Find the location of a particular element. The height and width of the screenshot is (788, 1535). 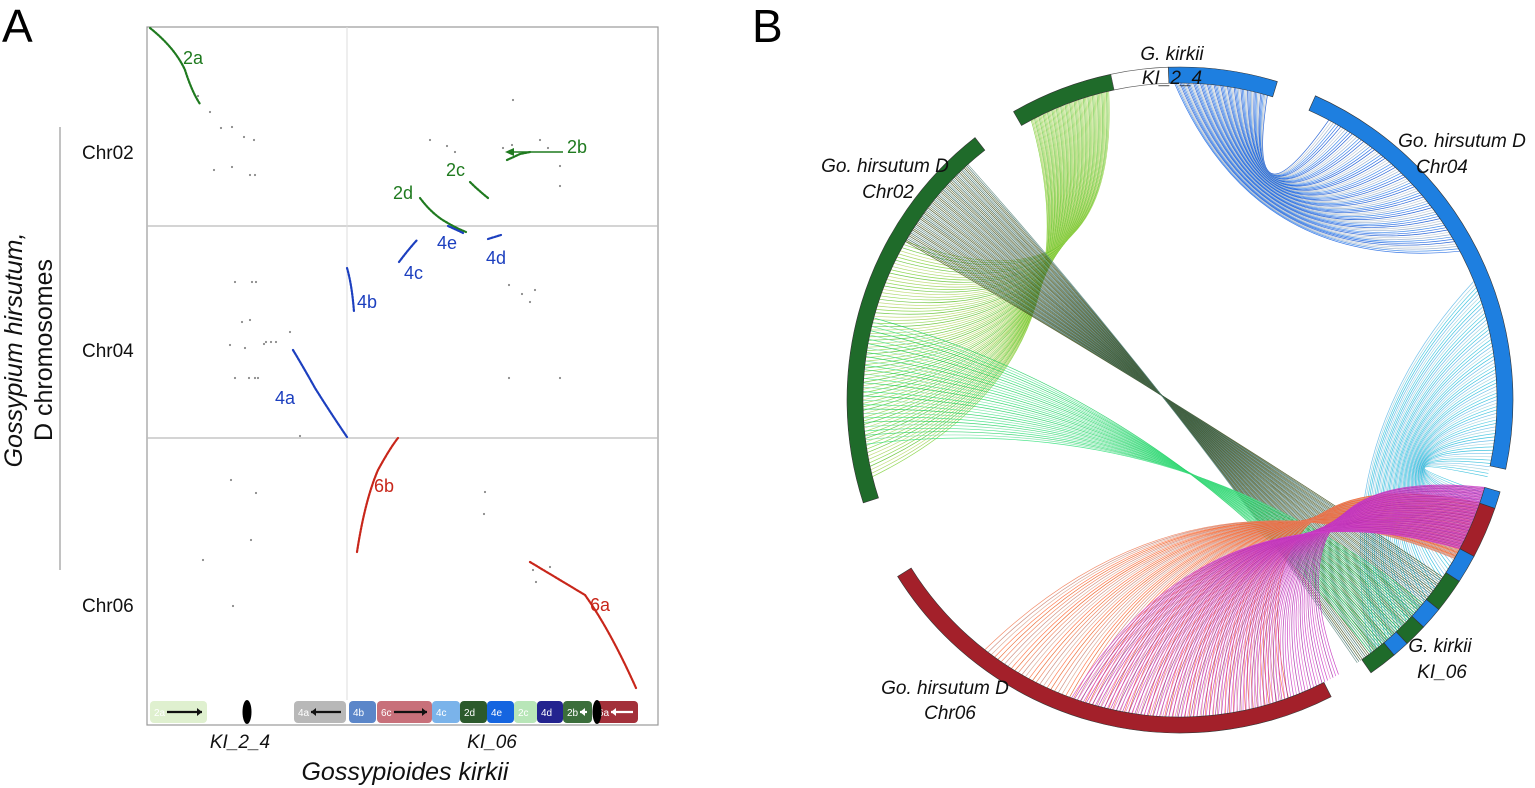

segment-6b is located at coordinates (377, 495).